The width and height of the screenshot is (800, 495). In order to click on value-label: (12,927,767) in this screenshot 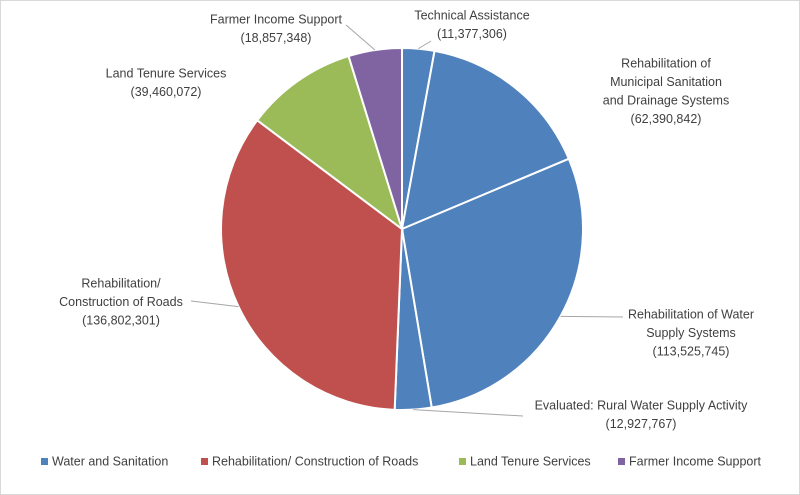, I will do `click(641, 424)`.